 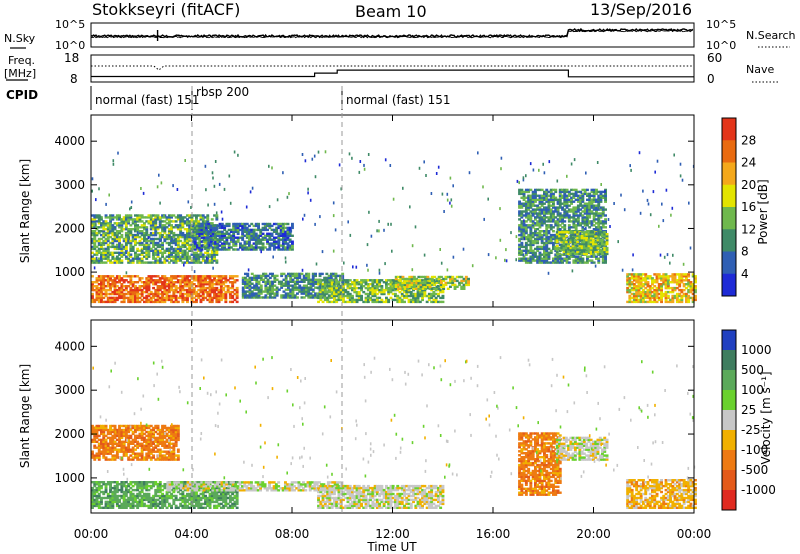 I want to click on nave-series, so click(x=392, y=68).